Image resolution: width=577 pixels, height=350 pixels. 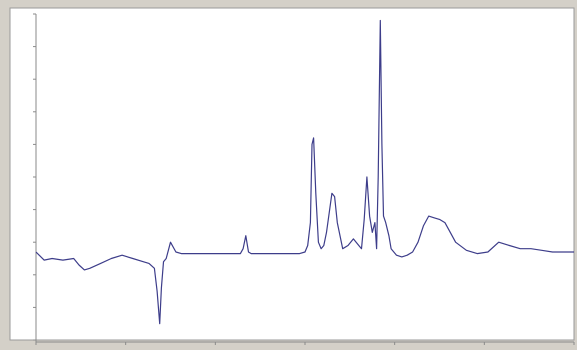 What do you see at coordinates (305, 343) in the screenshot?
I see `x-axis-ticks` at bounding box center [305, 343].